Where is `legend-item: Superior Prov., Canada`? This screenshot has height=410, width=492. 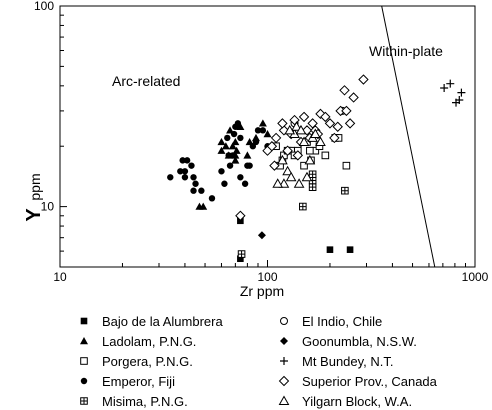
legend-item: Superior Prov., Canada is located at coordinates (358, 381).